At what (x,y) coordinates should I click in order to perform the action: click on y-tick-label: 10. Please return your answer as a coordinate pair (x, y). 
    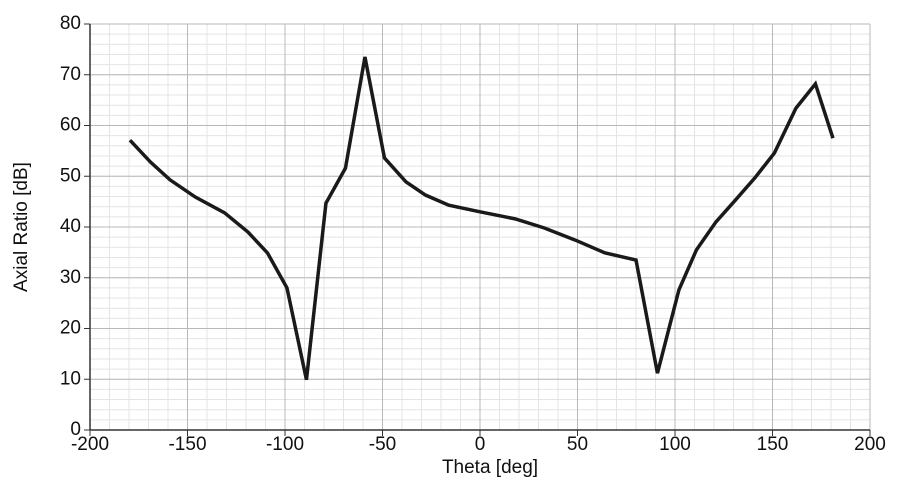
    Looking at the image, I should click on (70, 378).